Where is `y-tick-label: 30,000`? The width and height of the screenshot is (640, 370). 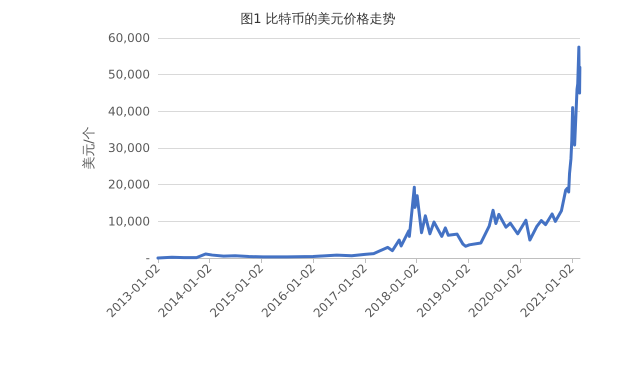
y-tick-label: 30,000 is located at coordinates (129, 148).